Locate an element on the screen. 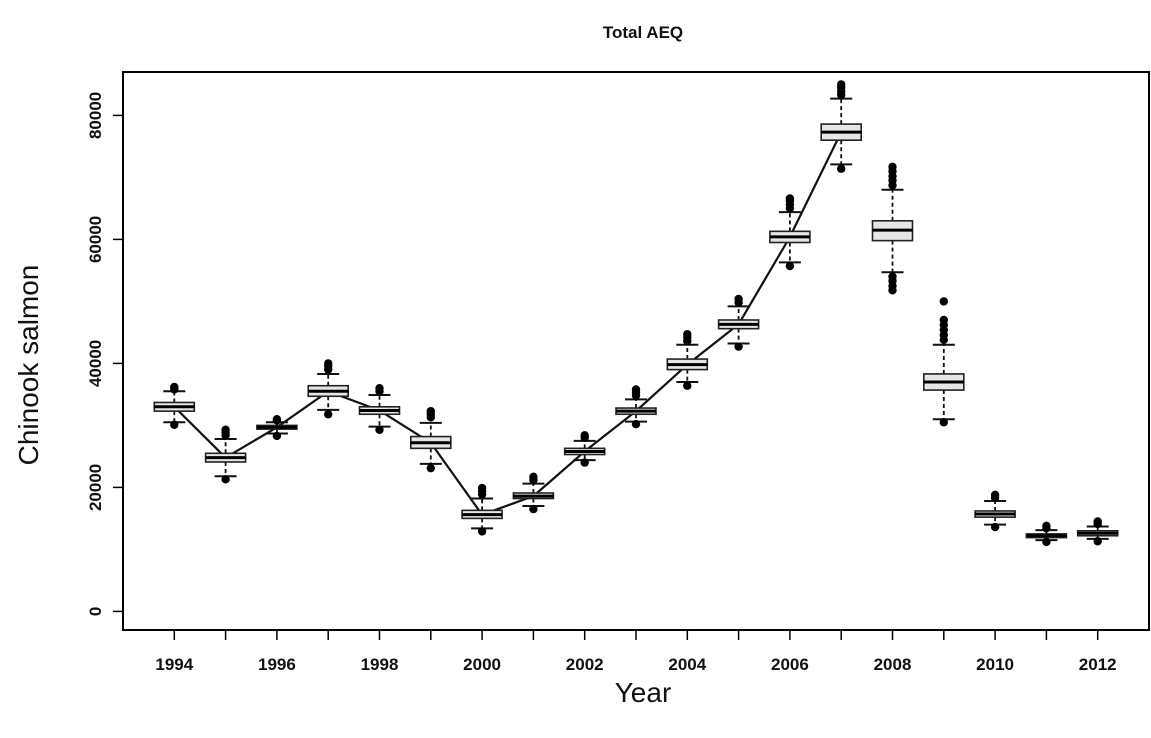  x-tick-label: 1996 is located at coordinates (277, 664).